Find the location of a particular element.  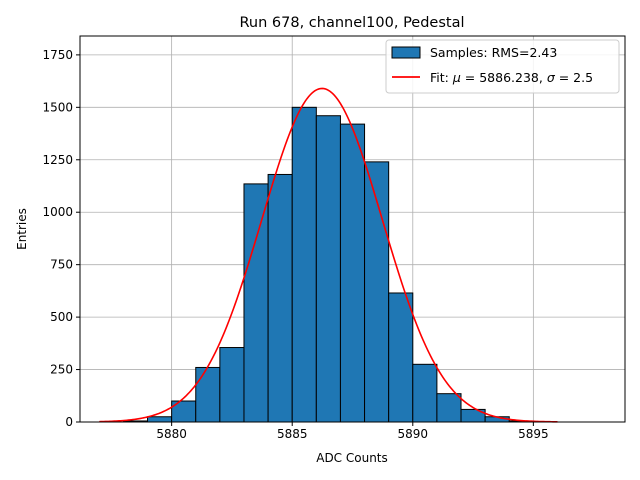

legend-box is located at coordinates (502, 66).